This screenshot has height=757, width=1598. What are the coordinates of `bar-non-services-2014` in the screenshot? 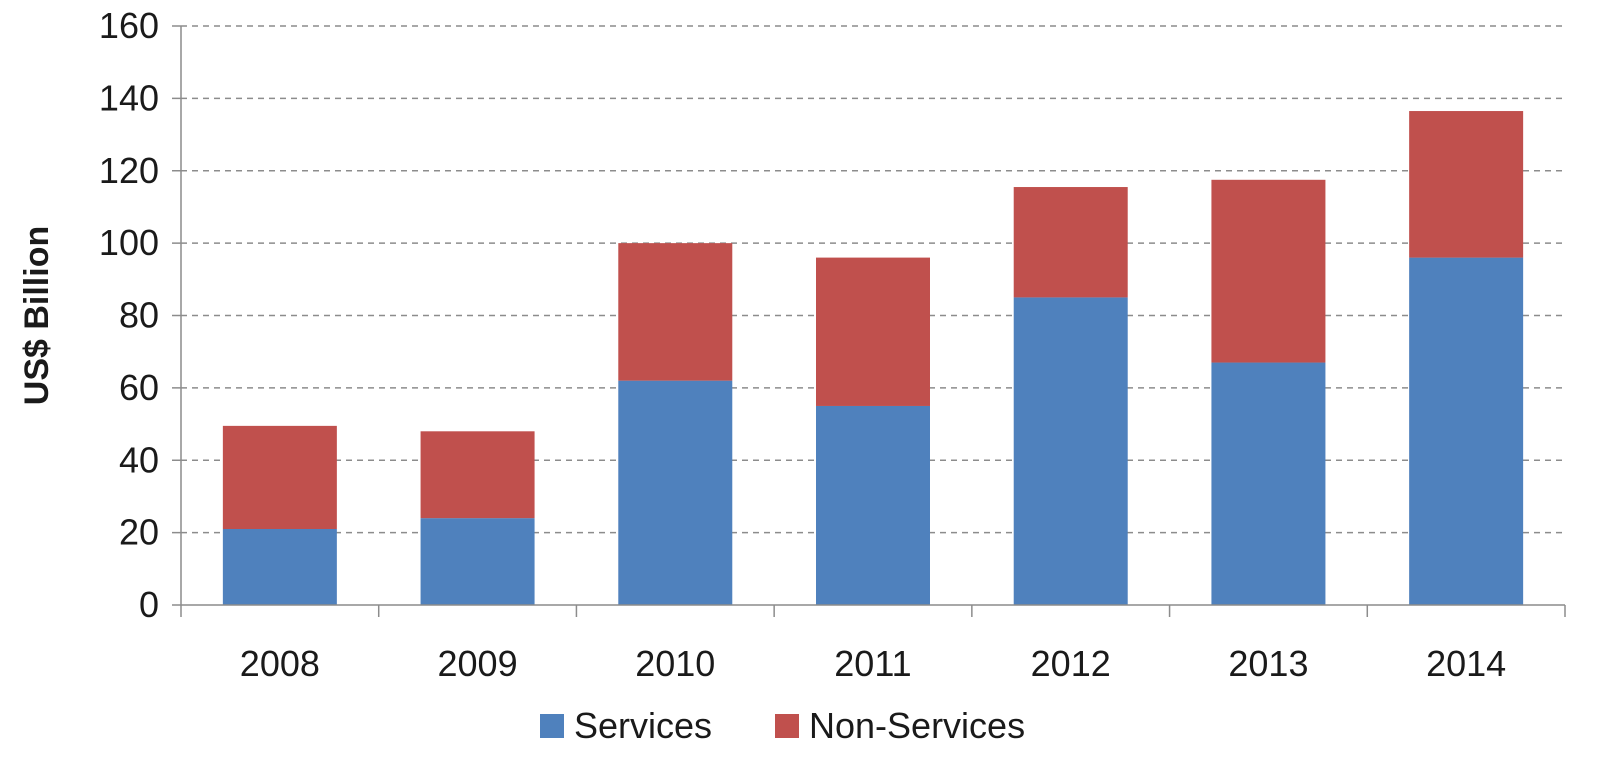 It's located at (1466, 184).